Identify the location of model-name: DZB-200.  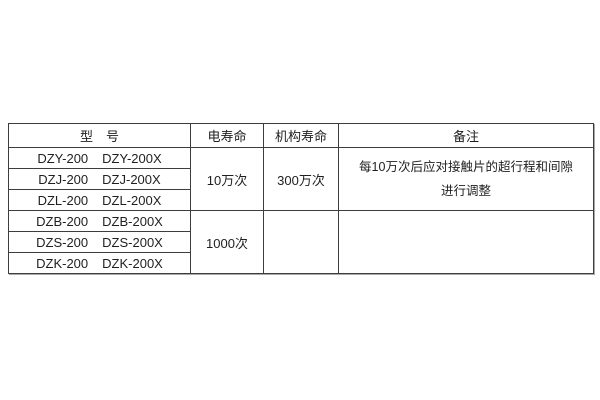
(62, 221).